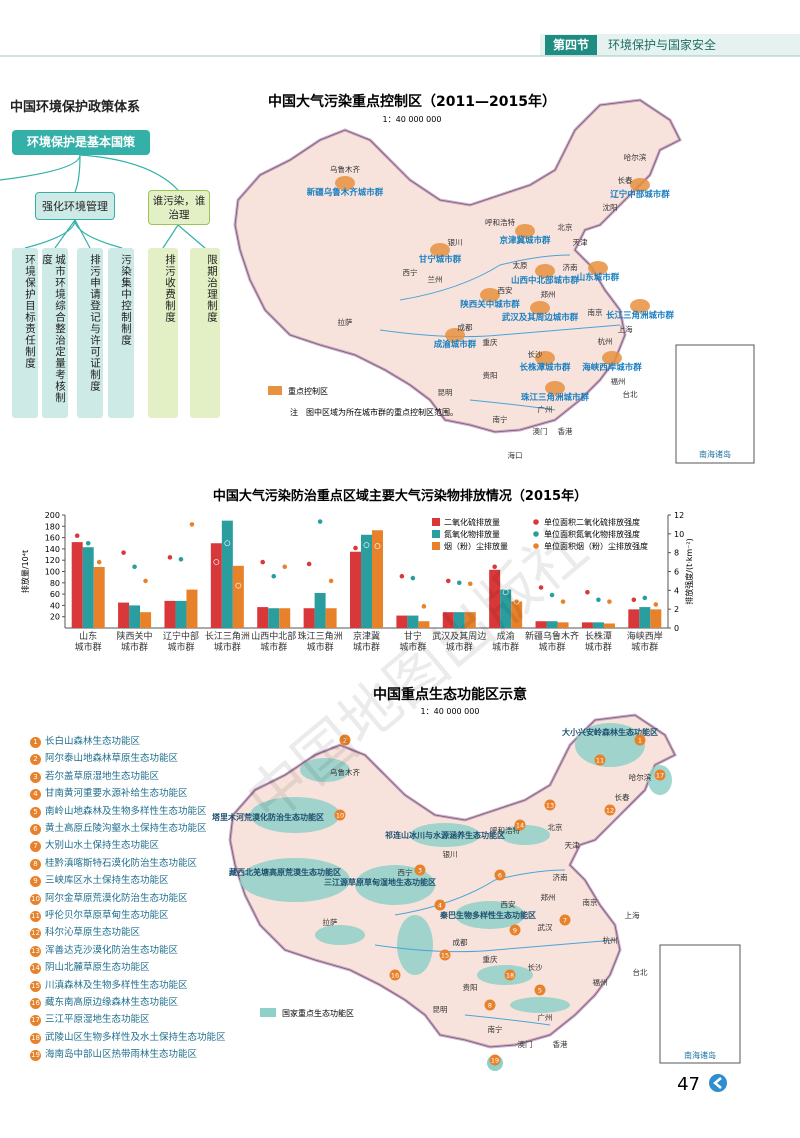 This screenshot has width=800, height=1138. What do you see at coordinates (35, 742) in the screenshot?
I see `item-number: 1` at bounding box center [35, 742].